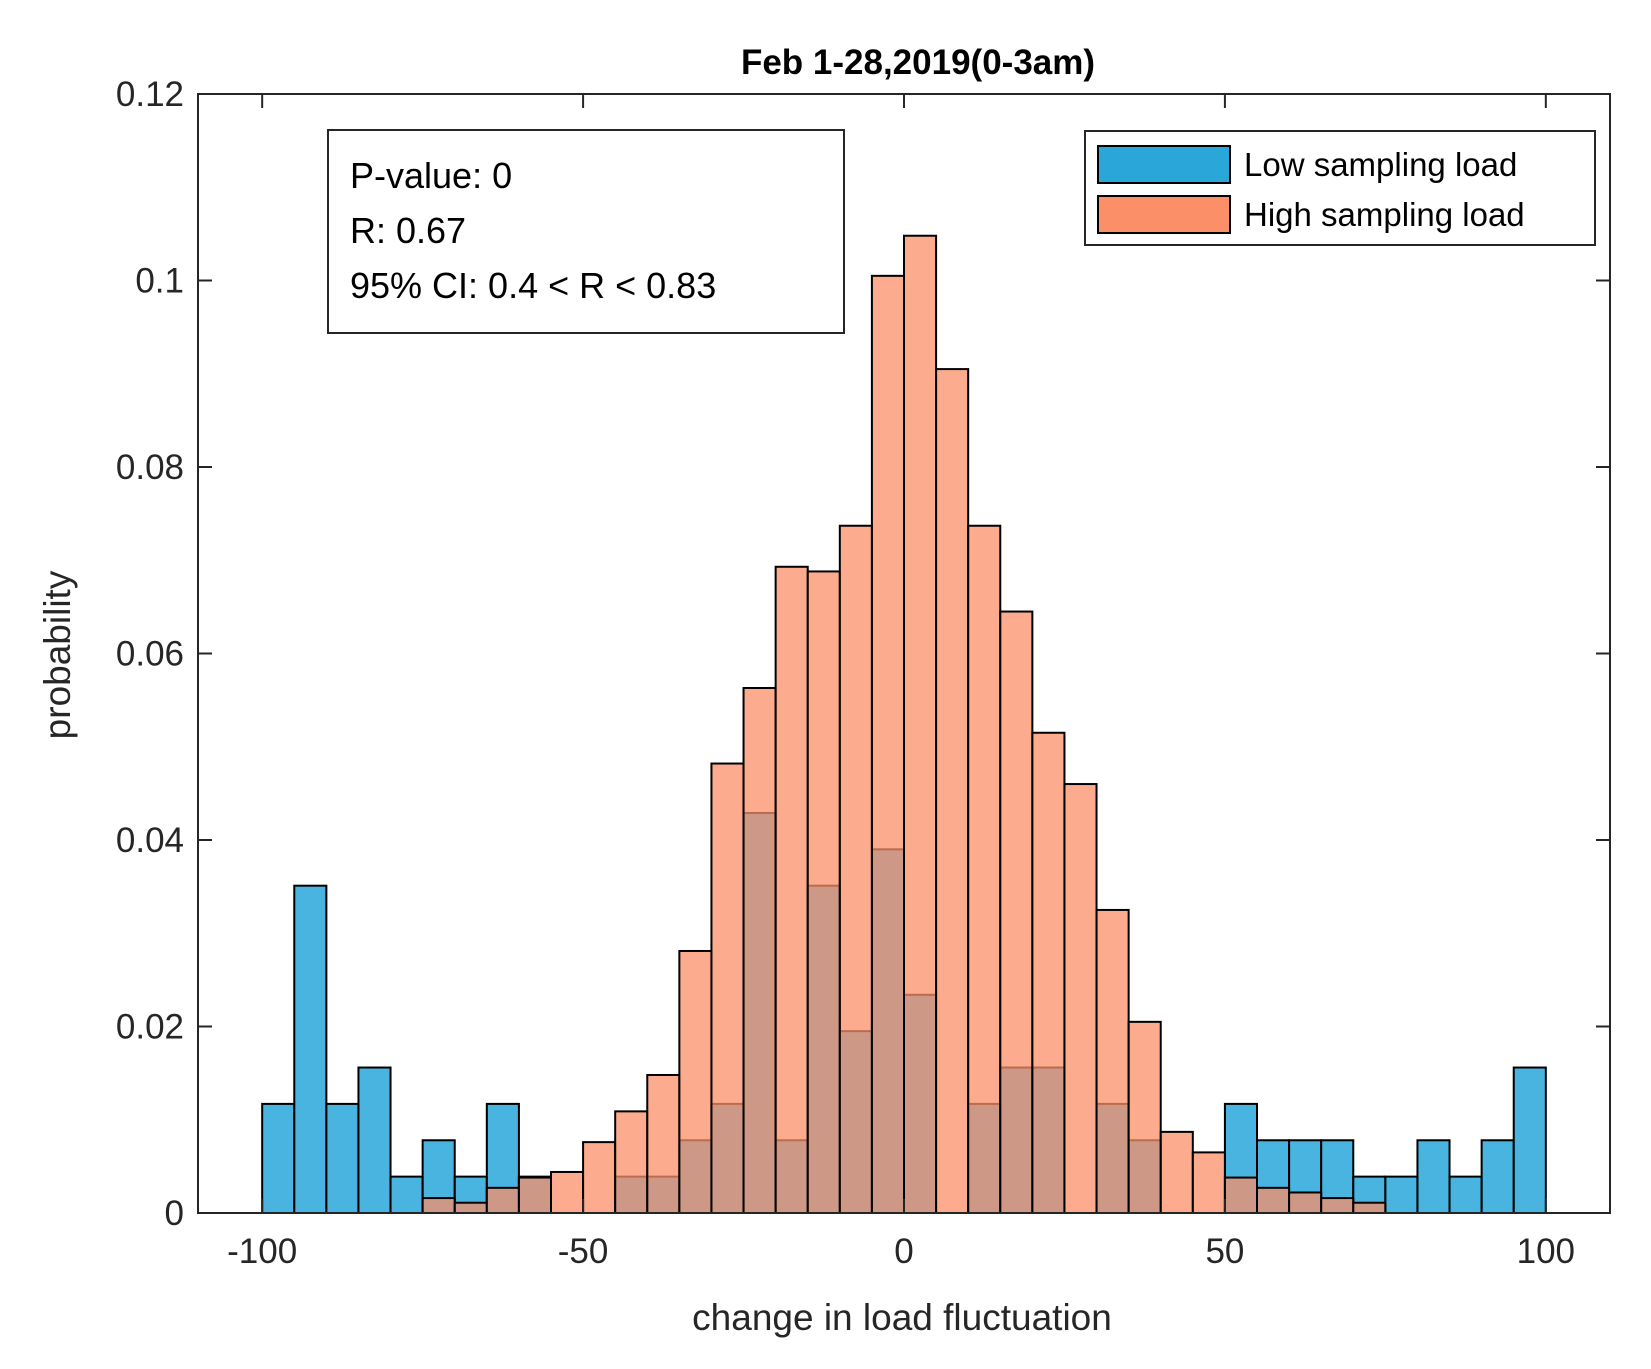 The image size is (1651, 1369). I want to click on y-axis-label: probability, so click(57, 654).